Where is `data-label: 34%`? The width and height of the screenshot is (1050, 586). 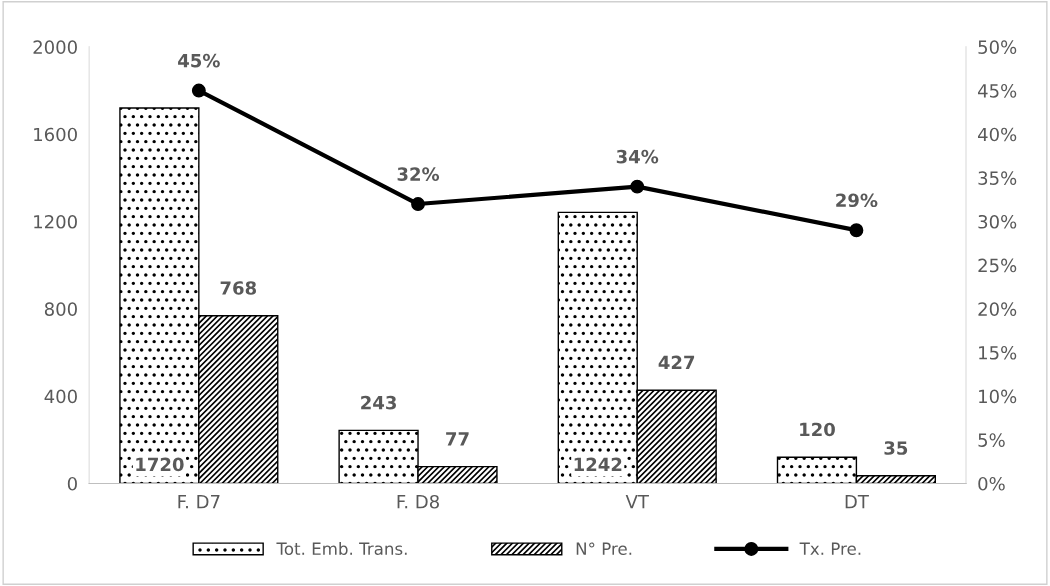
data-label: 34% is located at coordinates (637, 156).